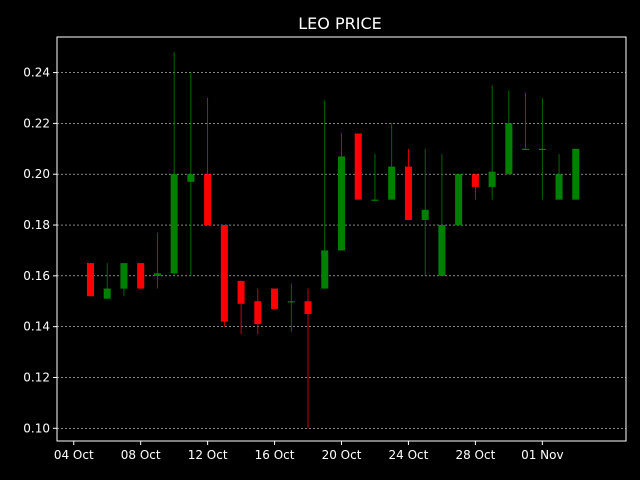 This screenshot has width=640, height=480. I want to click on x-tick-label: 24 Oct, so click(409, 455).